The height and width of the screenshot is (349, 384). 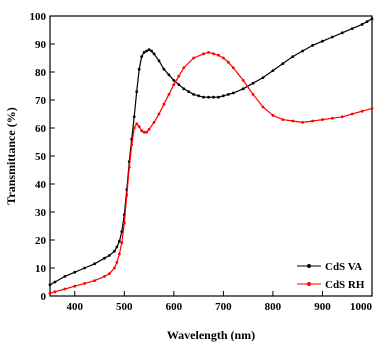 What do you see at coordinates (41, 45) in the screenshot?
I see `y-tick-label: 90` at bounding box center [41, 45].